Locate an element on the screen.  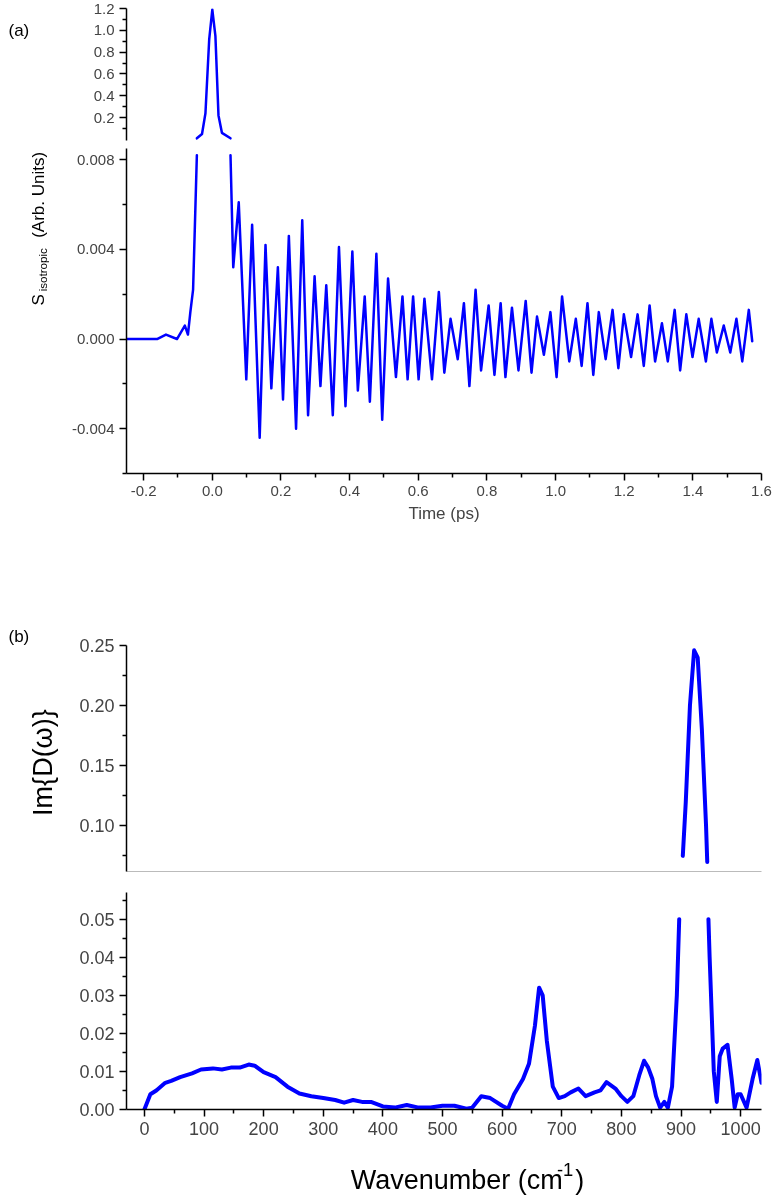
y-tick-label: 0.4 is located at coordinates (104, 95).